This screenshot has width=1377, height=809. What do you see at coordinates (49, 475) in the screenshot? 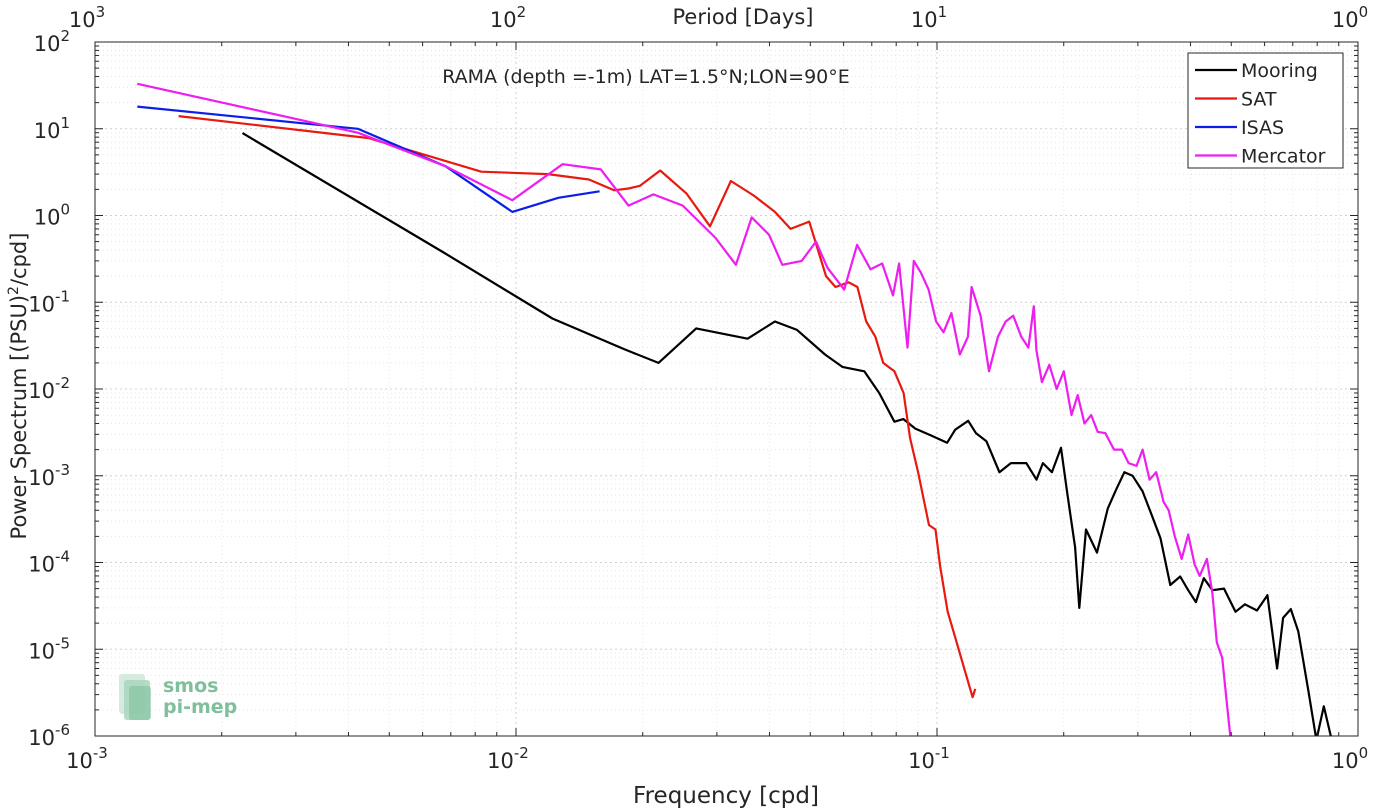
I see `y-tick-label: 10⁻³` at bounding box center [49, 475].